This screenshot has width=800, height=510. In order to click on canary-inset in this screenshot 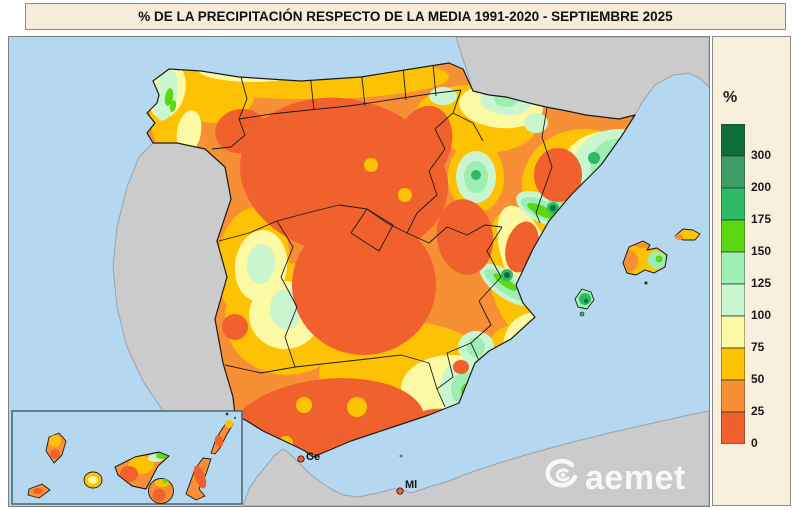, I will do `click(127, 457)`.